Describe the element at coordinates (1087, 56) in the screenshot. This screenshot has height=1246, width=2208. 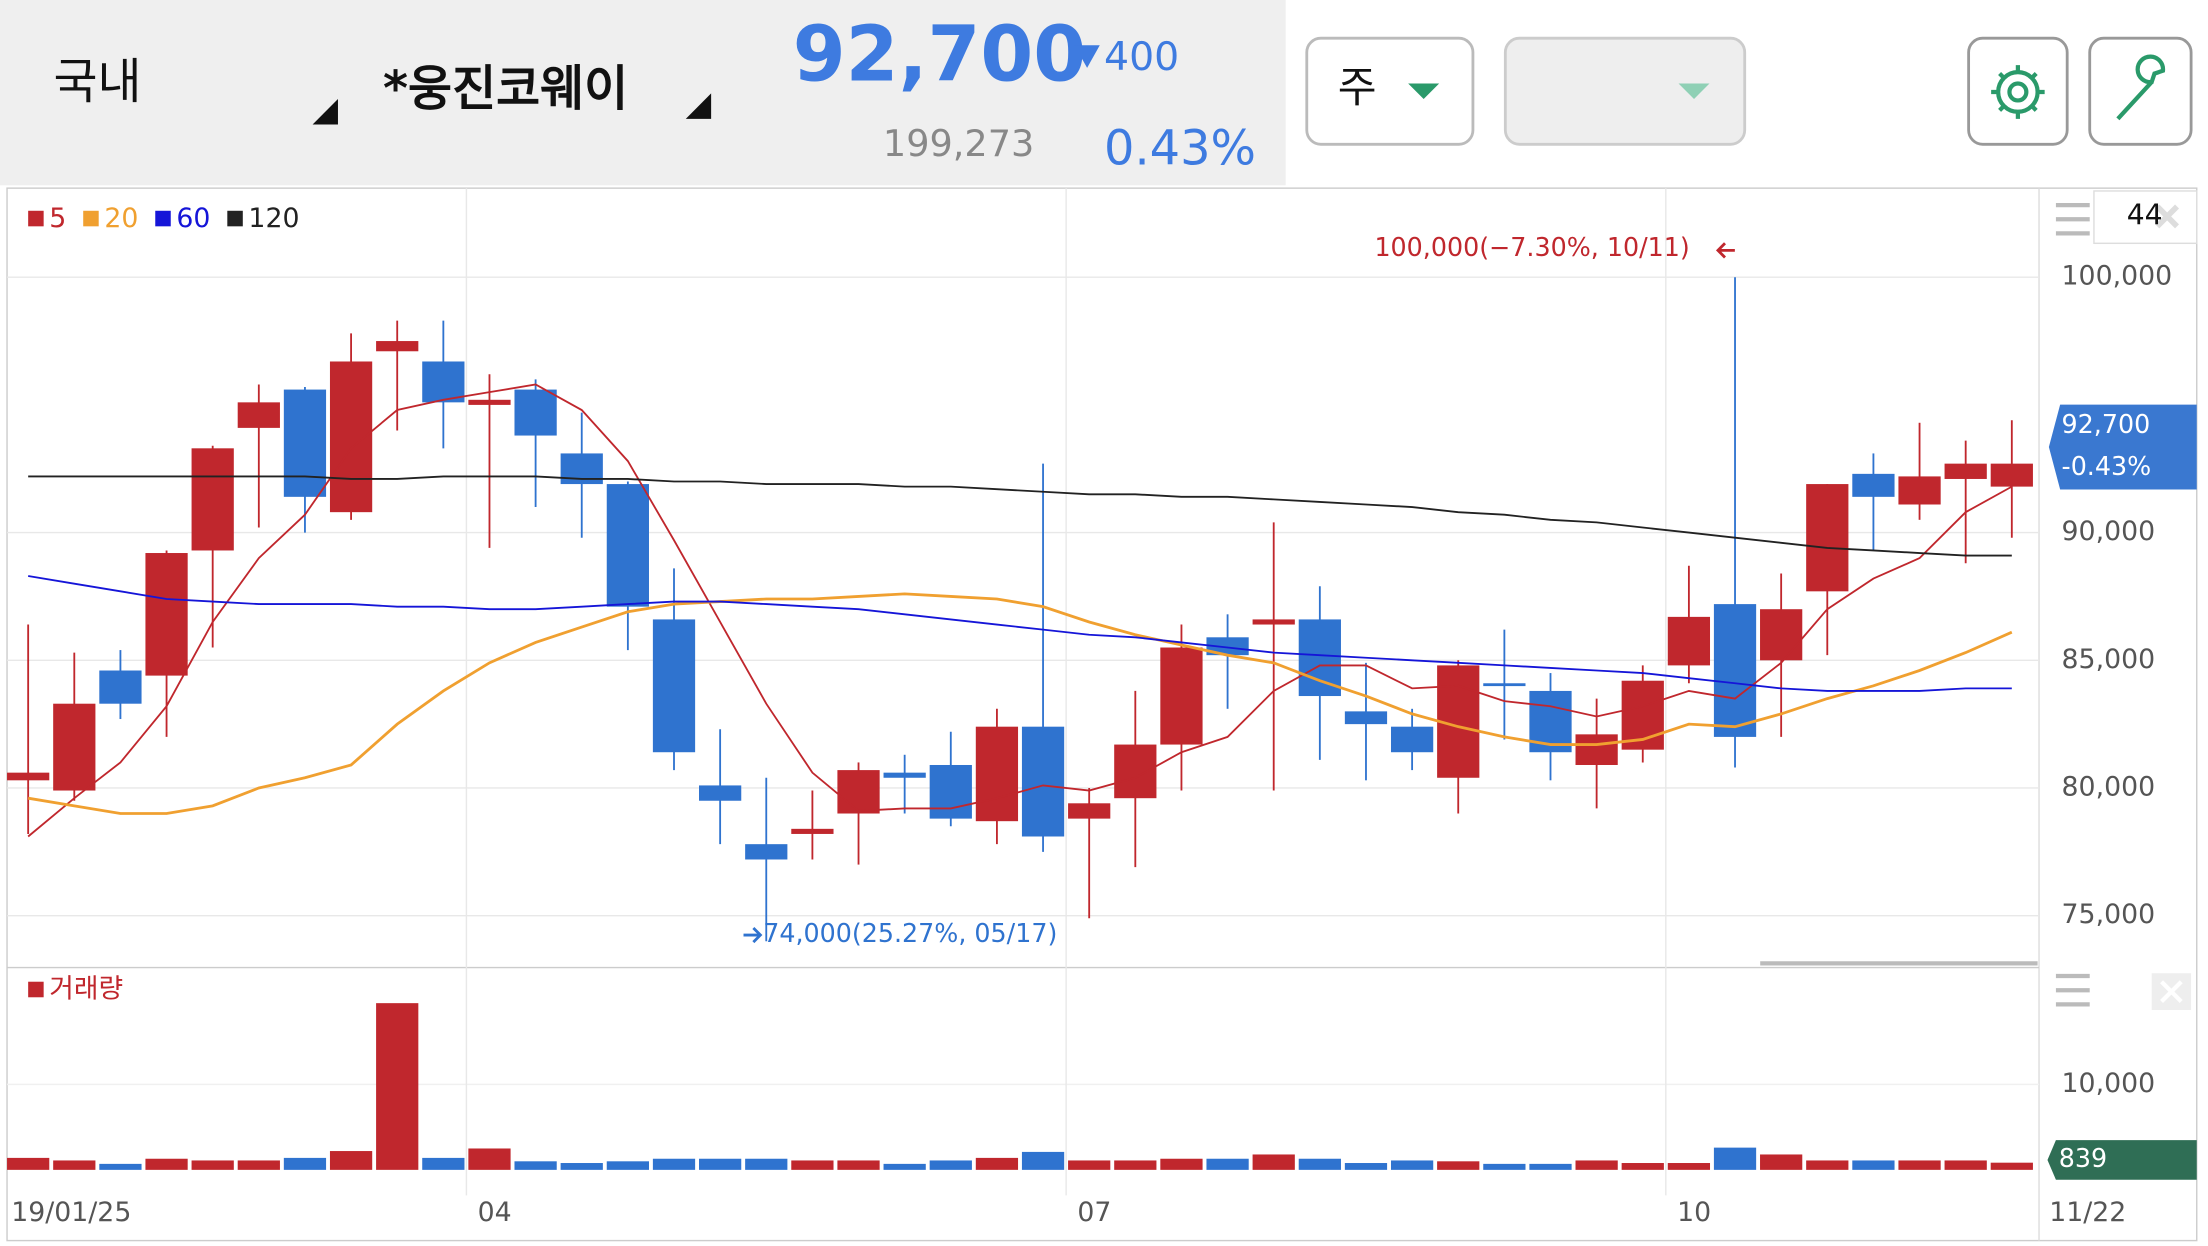
I see `down-icon` at that location.